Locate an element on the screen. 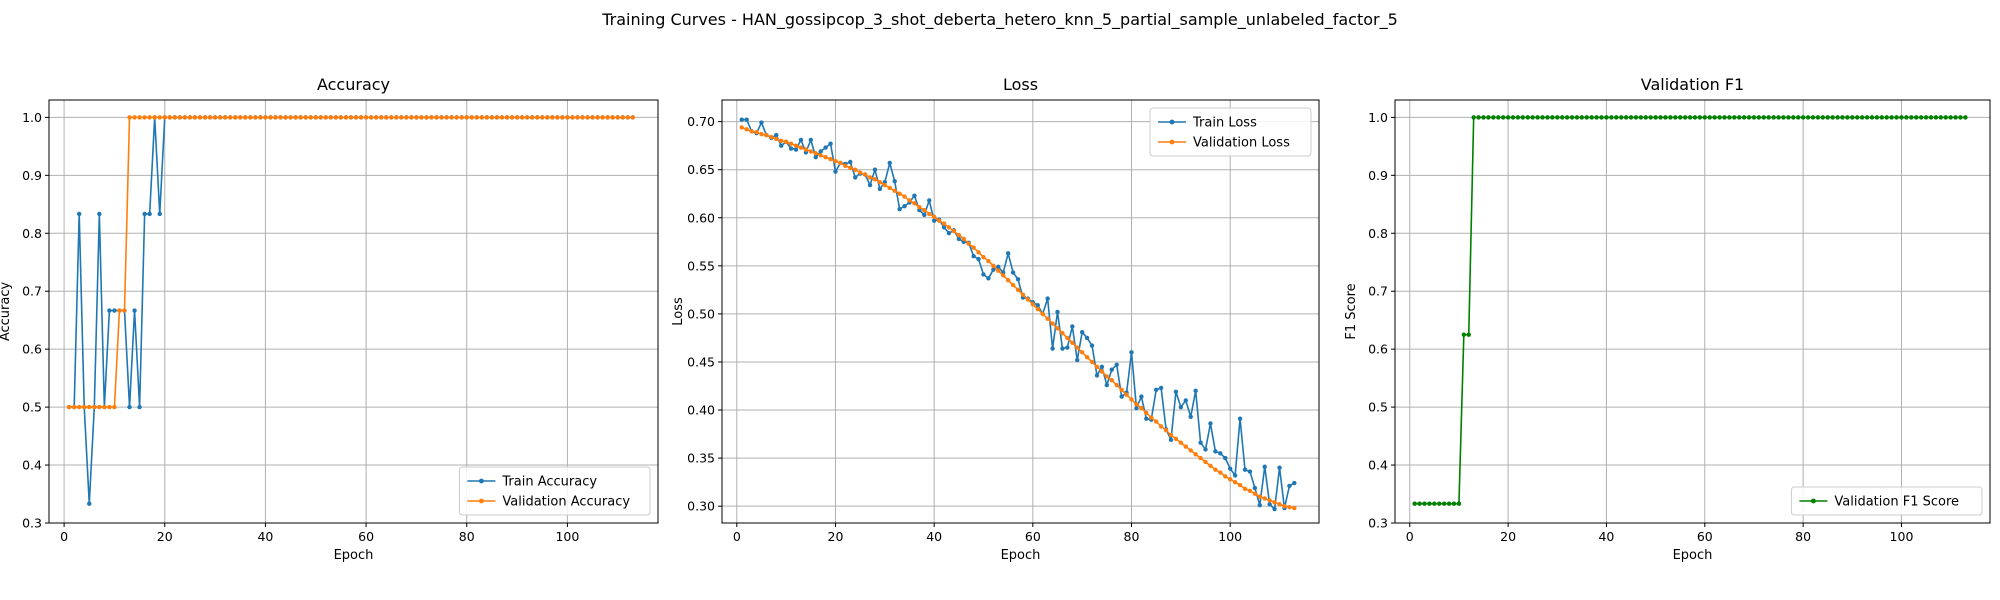 The image size is (2000, 600). y-tick-label: 0.60 is located at coordinates (701, 217).